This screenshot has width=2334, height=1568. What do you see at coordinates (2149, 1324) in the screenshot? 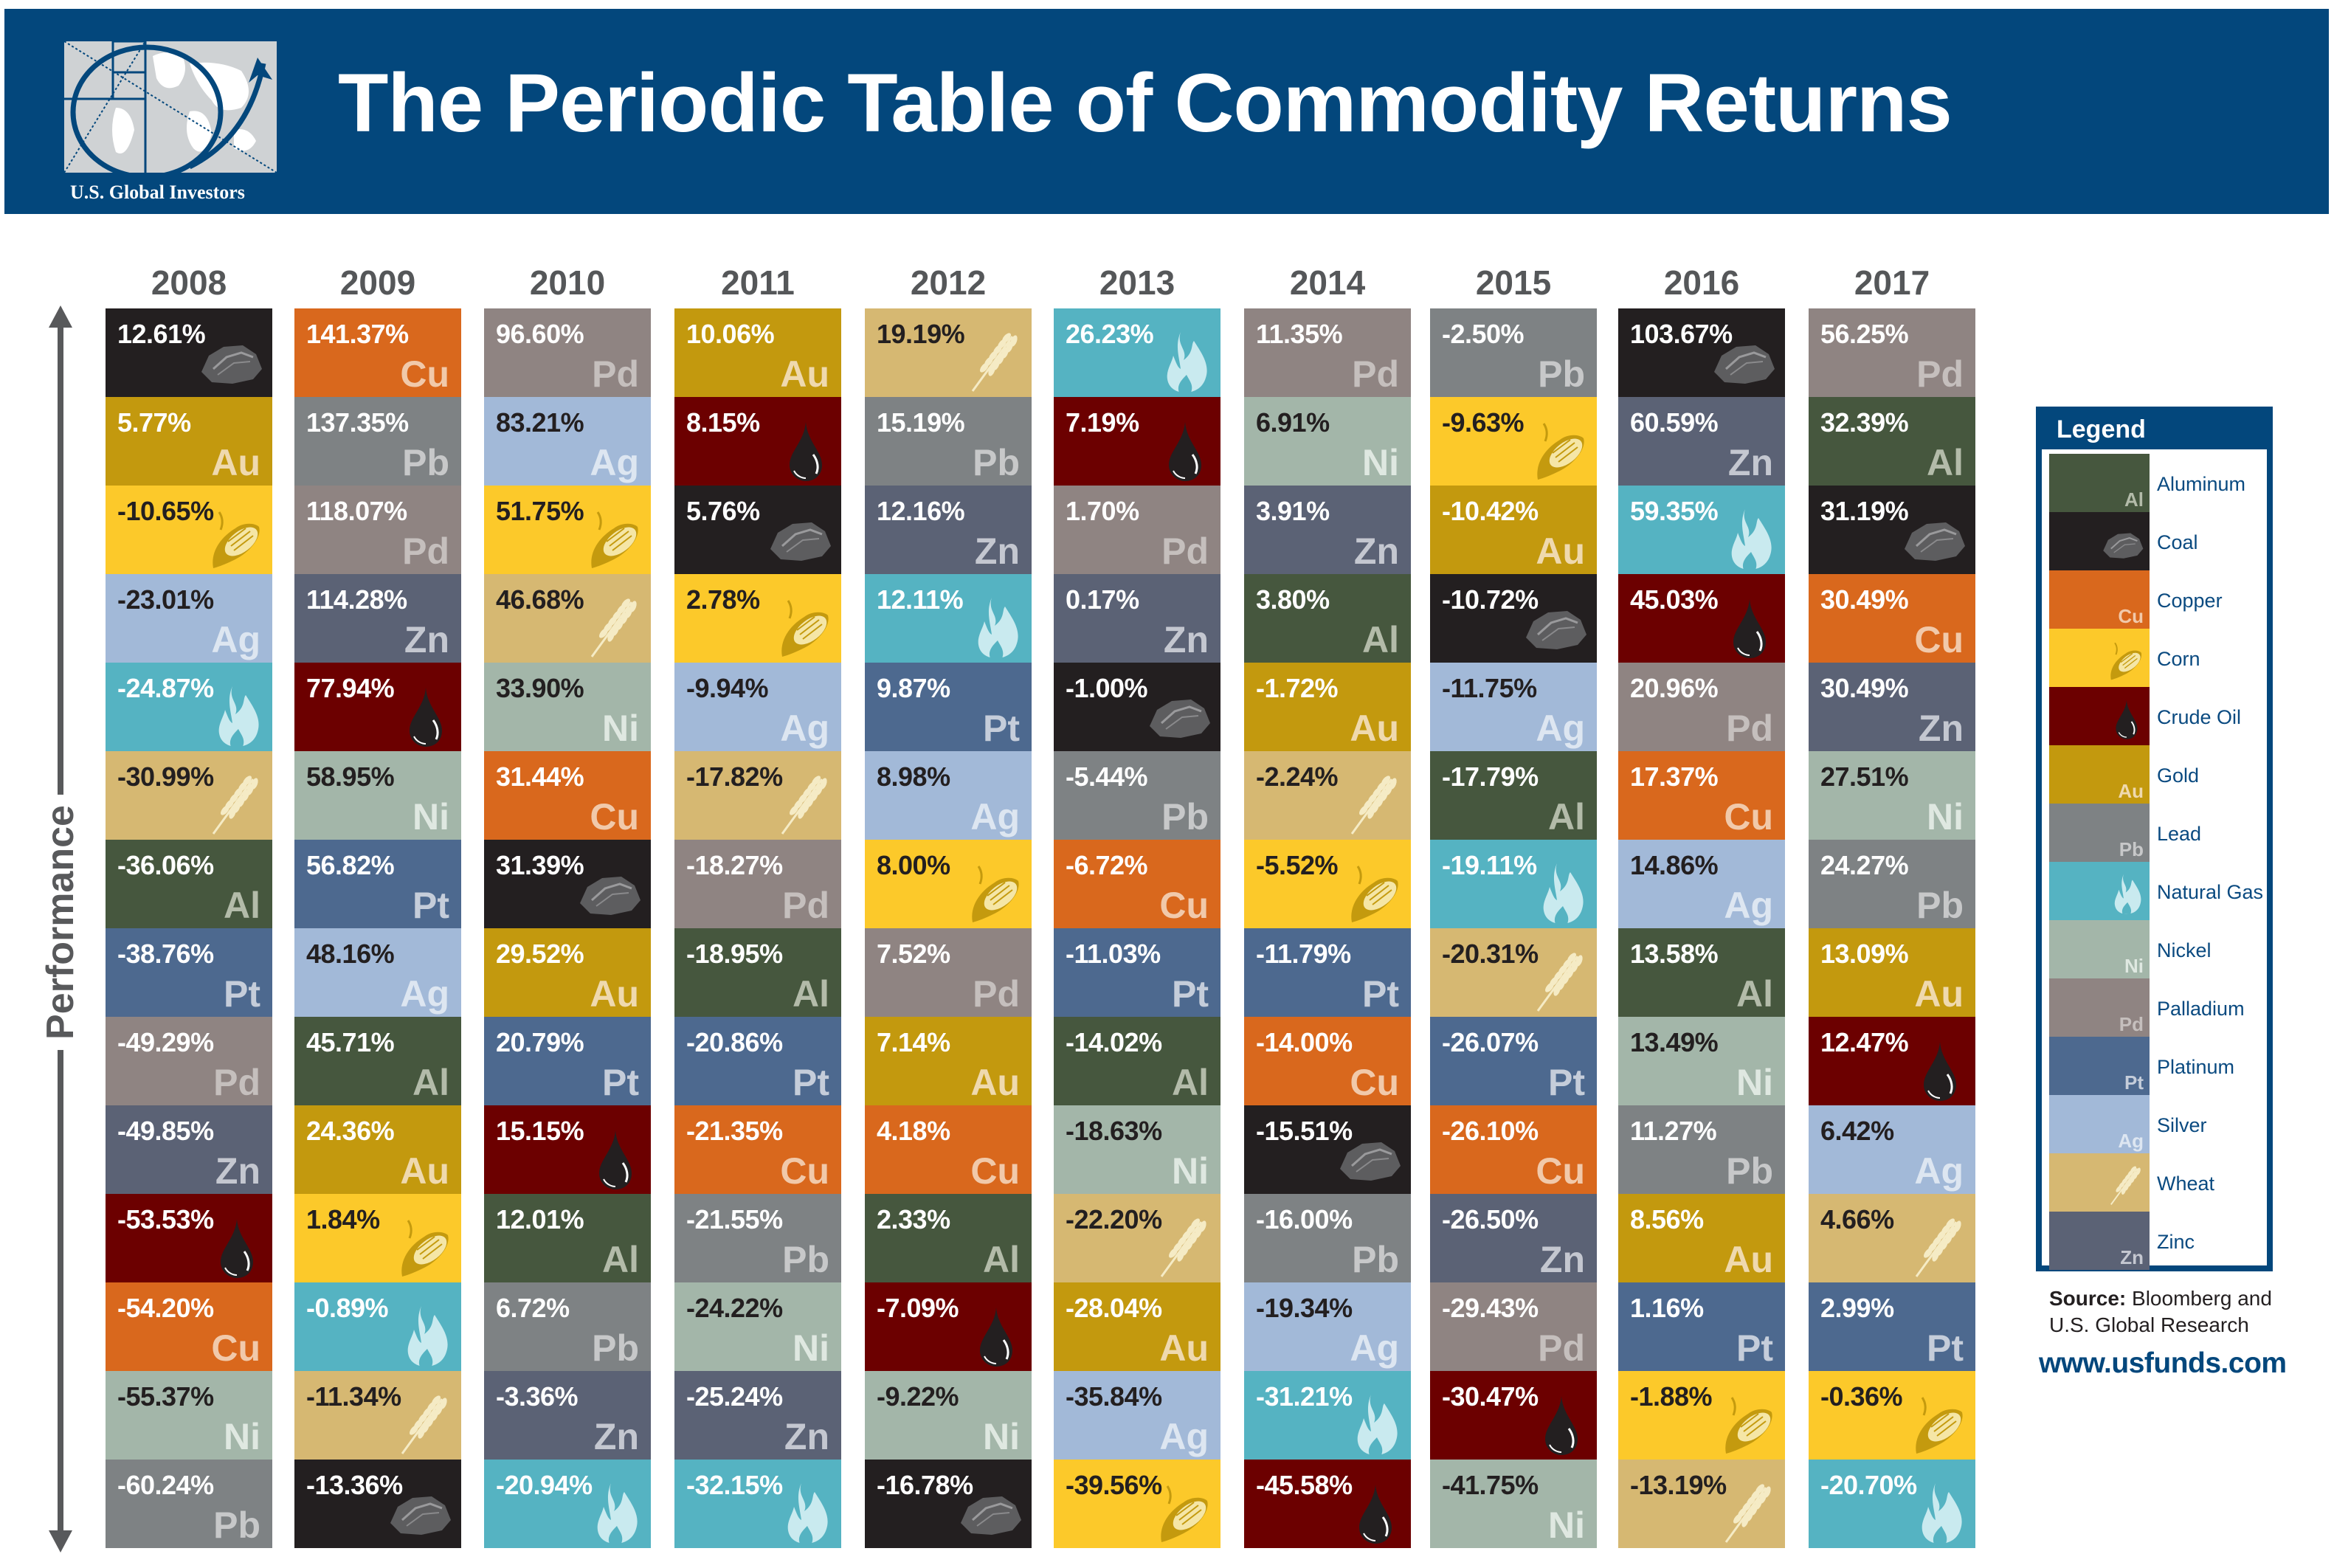
I see `source-text-line2: U.S. Global Research` at bounding box center [2149, 1324].